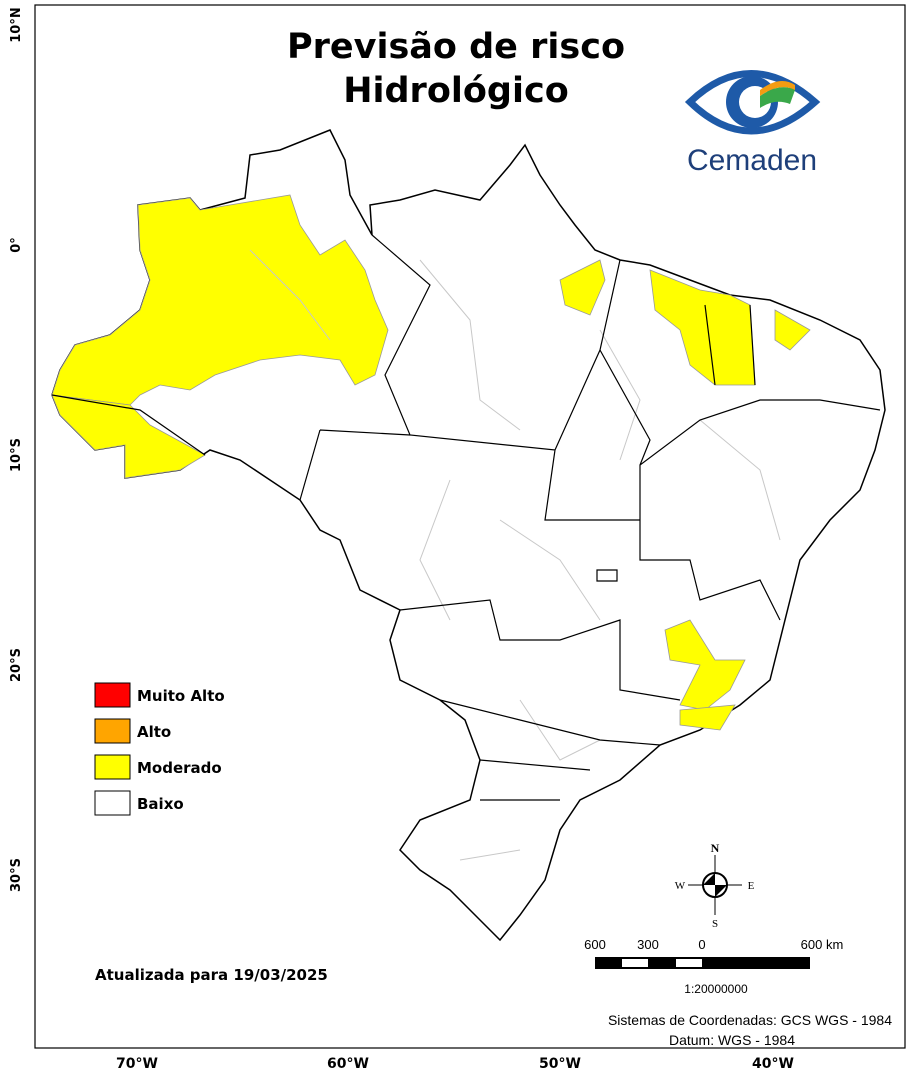 This screenshot has height=1080, width=916. I want to click on legend-label: Muito Alto, so click(181, 696).